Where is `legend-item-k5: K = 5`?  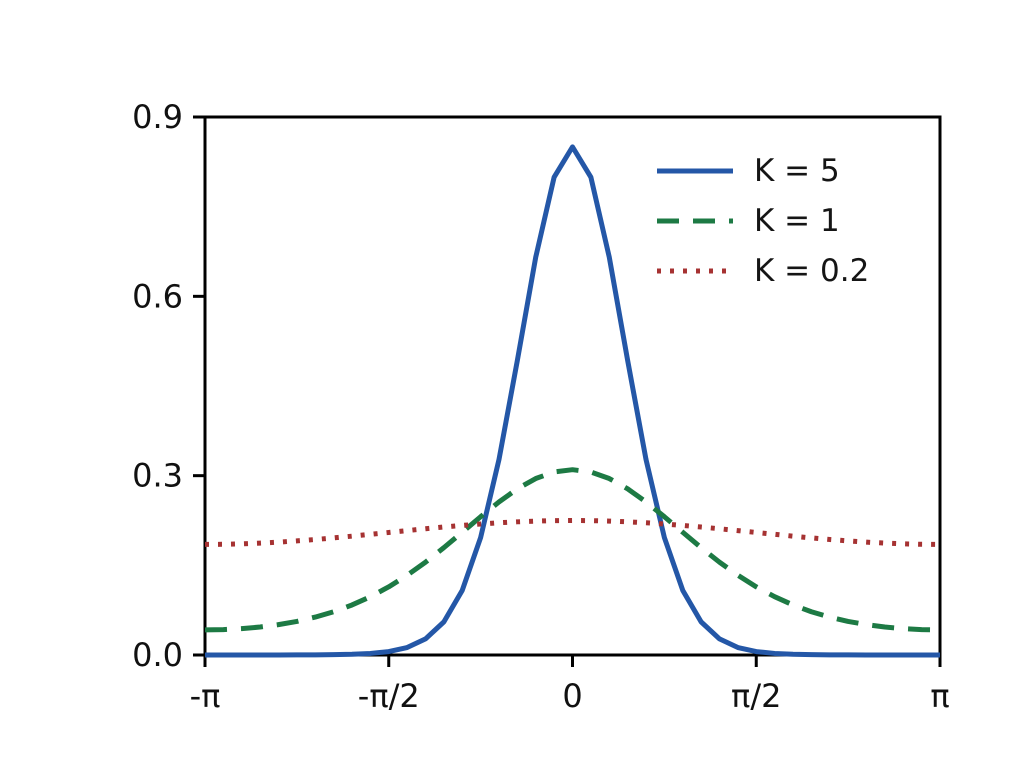
legend-item-k5: K = 5 is located at coordinates (762, 171).